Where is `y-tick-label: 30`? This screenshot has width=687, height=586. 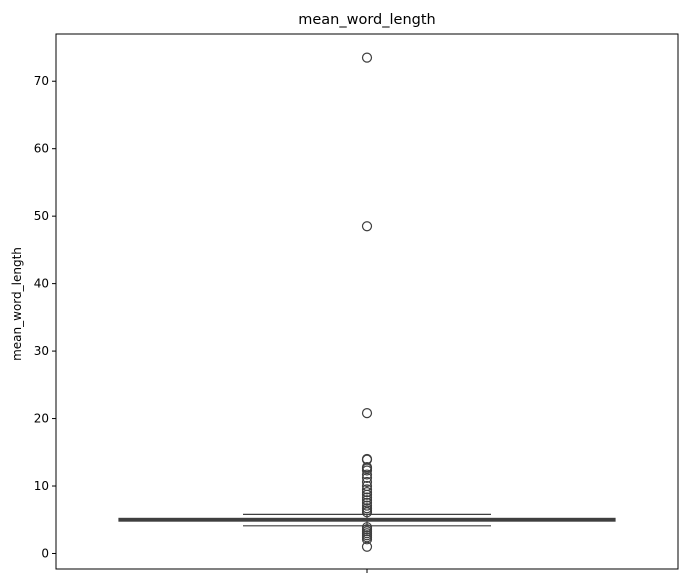
y-tick-label: 30 is located at coordinates (41, 351).